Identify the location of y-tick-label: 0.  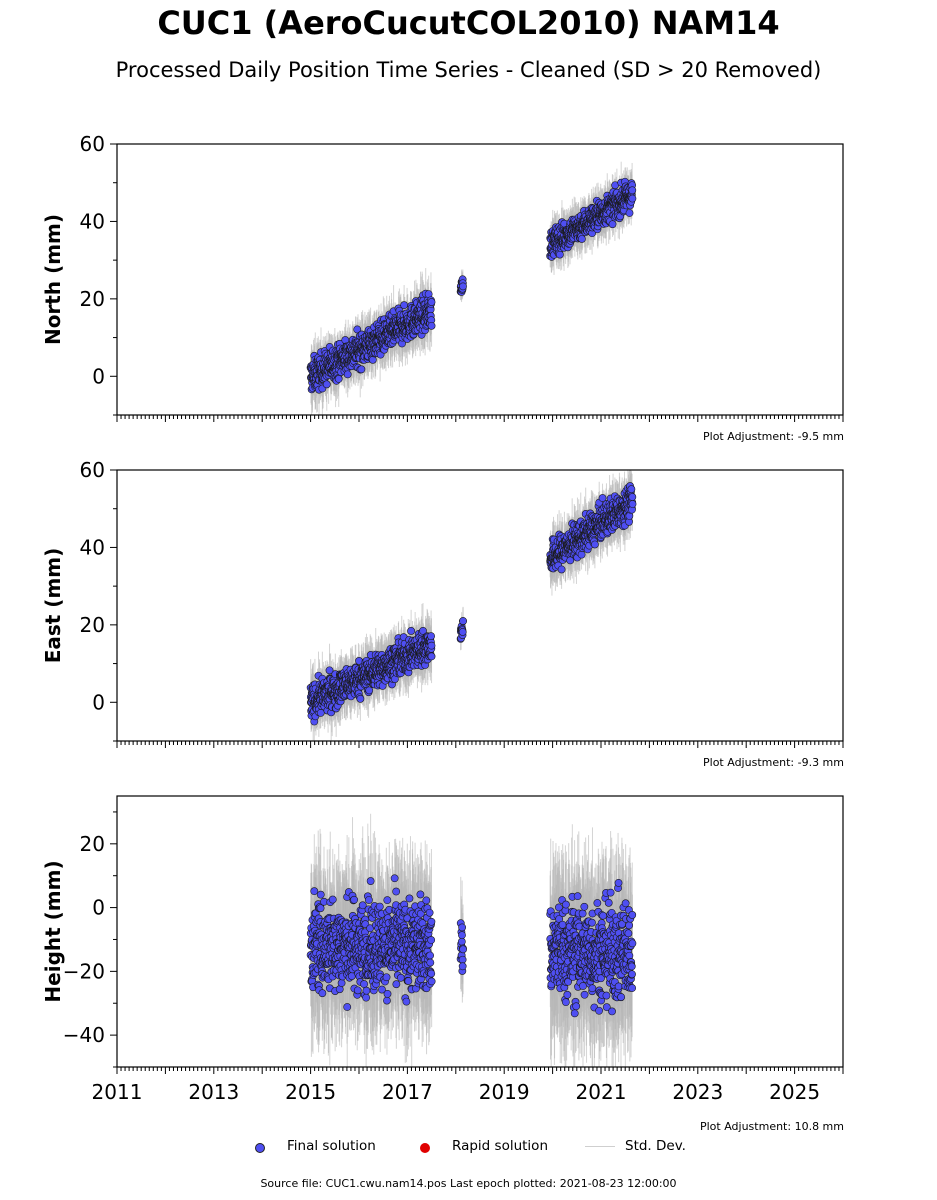
(98, 376).